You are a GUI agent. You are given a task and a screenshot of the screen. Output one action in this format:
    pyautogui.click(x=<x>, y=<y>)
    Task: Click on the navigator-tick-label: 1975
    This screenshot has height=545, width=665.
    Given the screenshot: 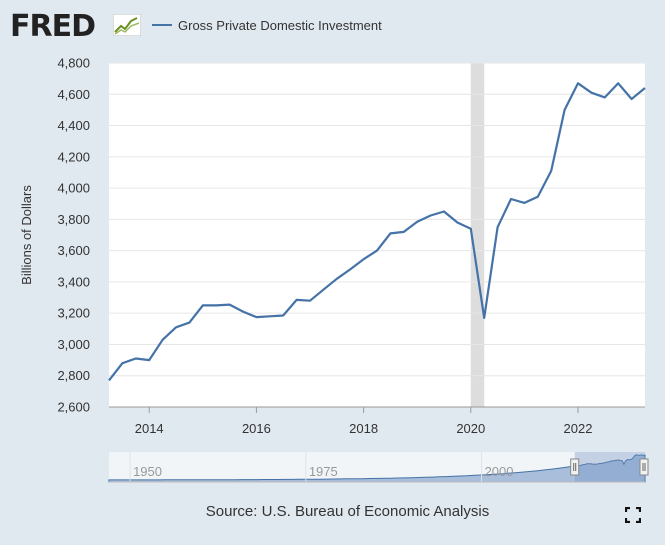 What is the action you would take?
    pyautogui.click(x=323, y=471)
    